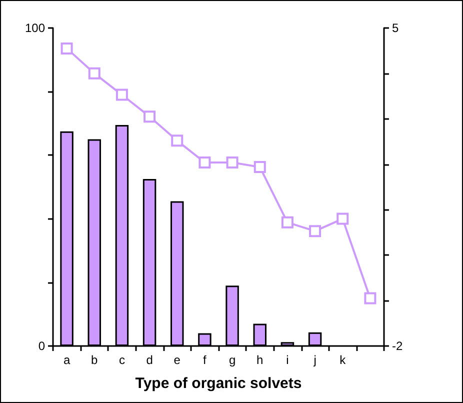  I want to click on x-tick-label: a, so click(66, 360).